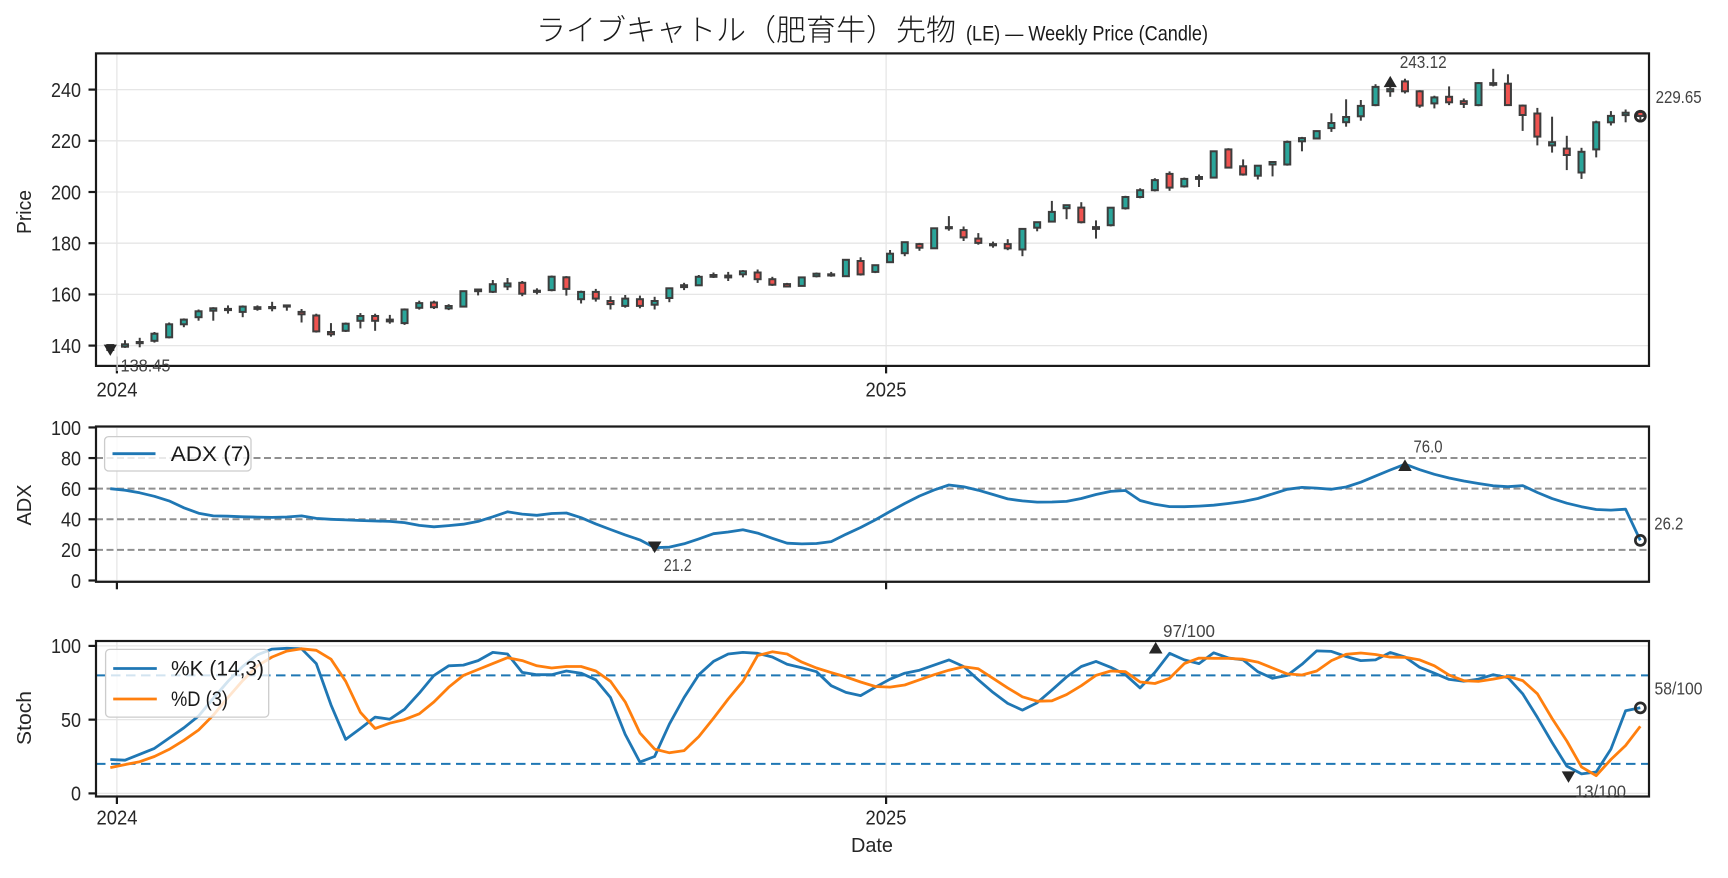  I want to click on svg-text: 160, so click(66, 295).